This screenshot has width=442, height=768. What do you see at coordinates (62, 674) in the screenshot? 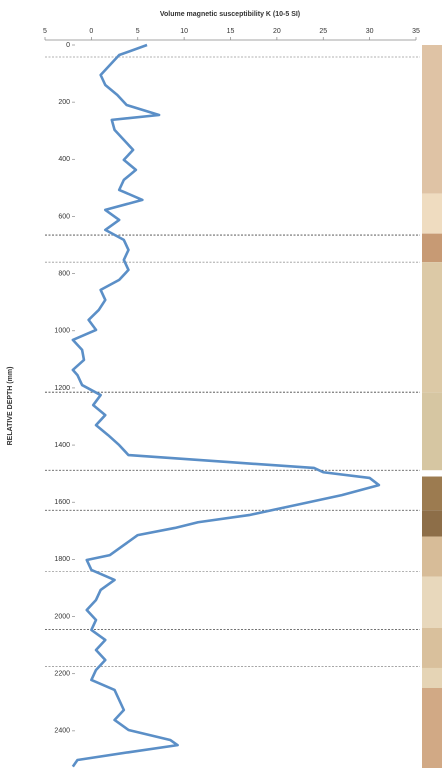
I see `y-tick-label: 2200` at bounding box center [62, 674].